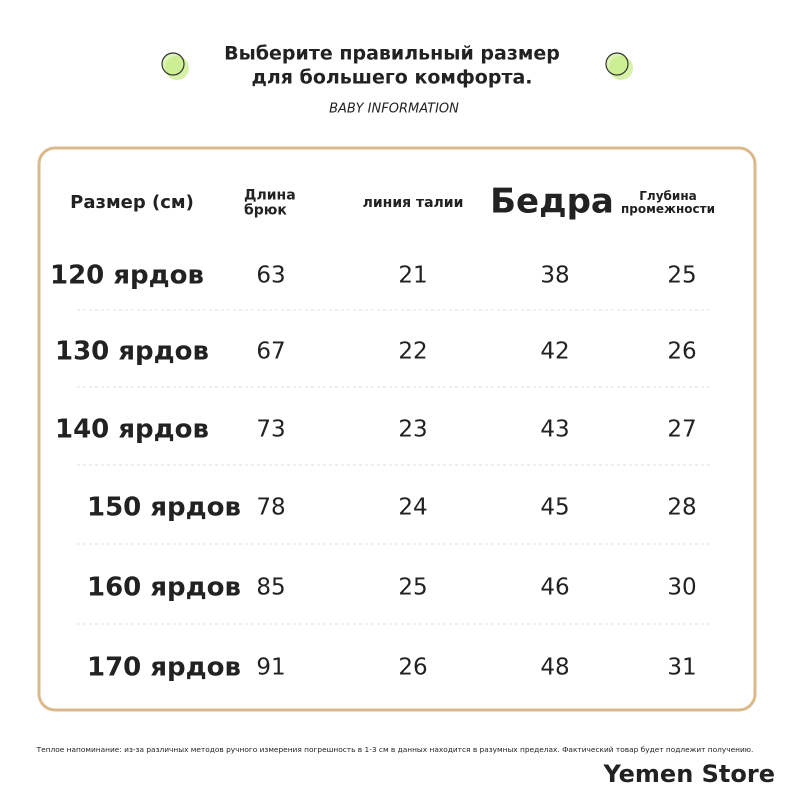 This screenshot has width=790, height=803. Describe the element at coordinates (681, 430) in the screenshot. I see `cell: 27` at that location.